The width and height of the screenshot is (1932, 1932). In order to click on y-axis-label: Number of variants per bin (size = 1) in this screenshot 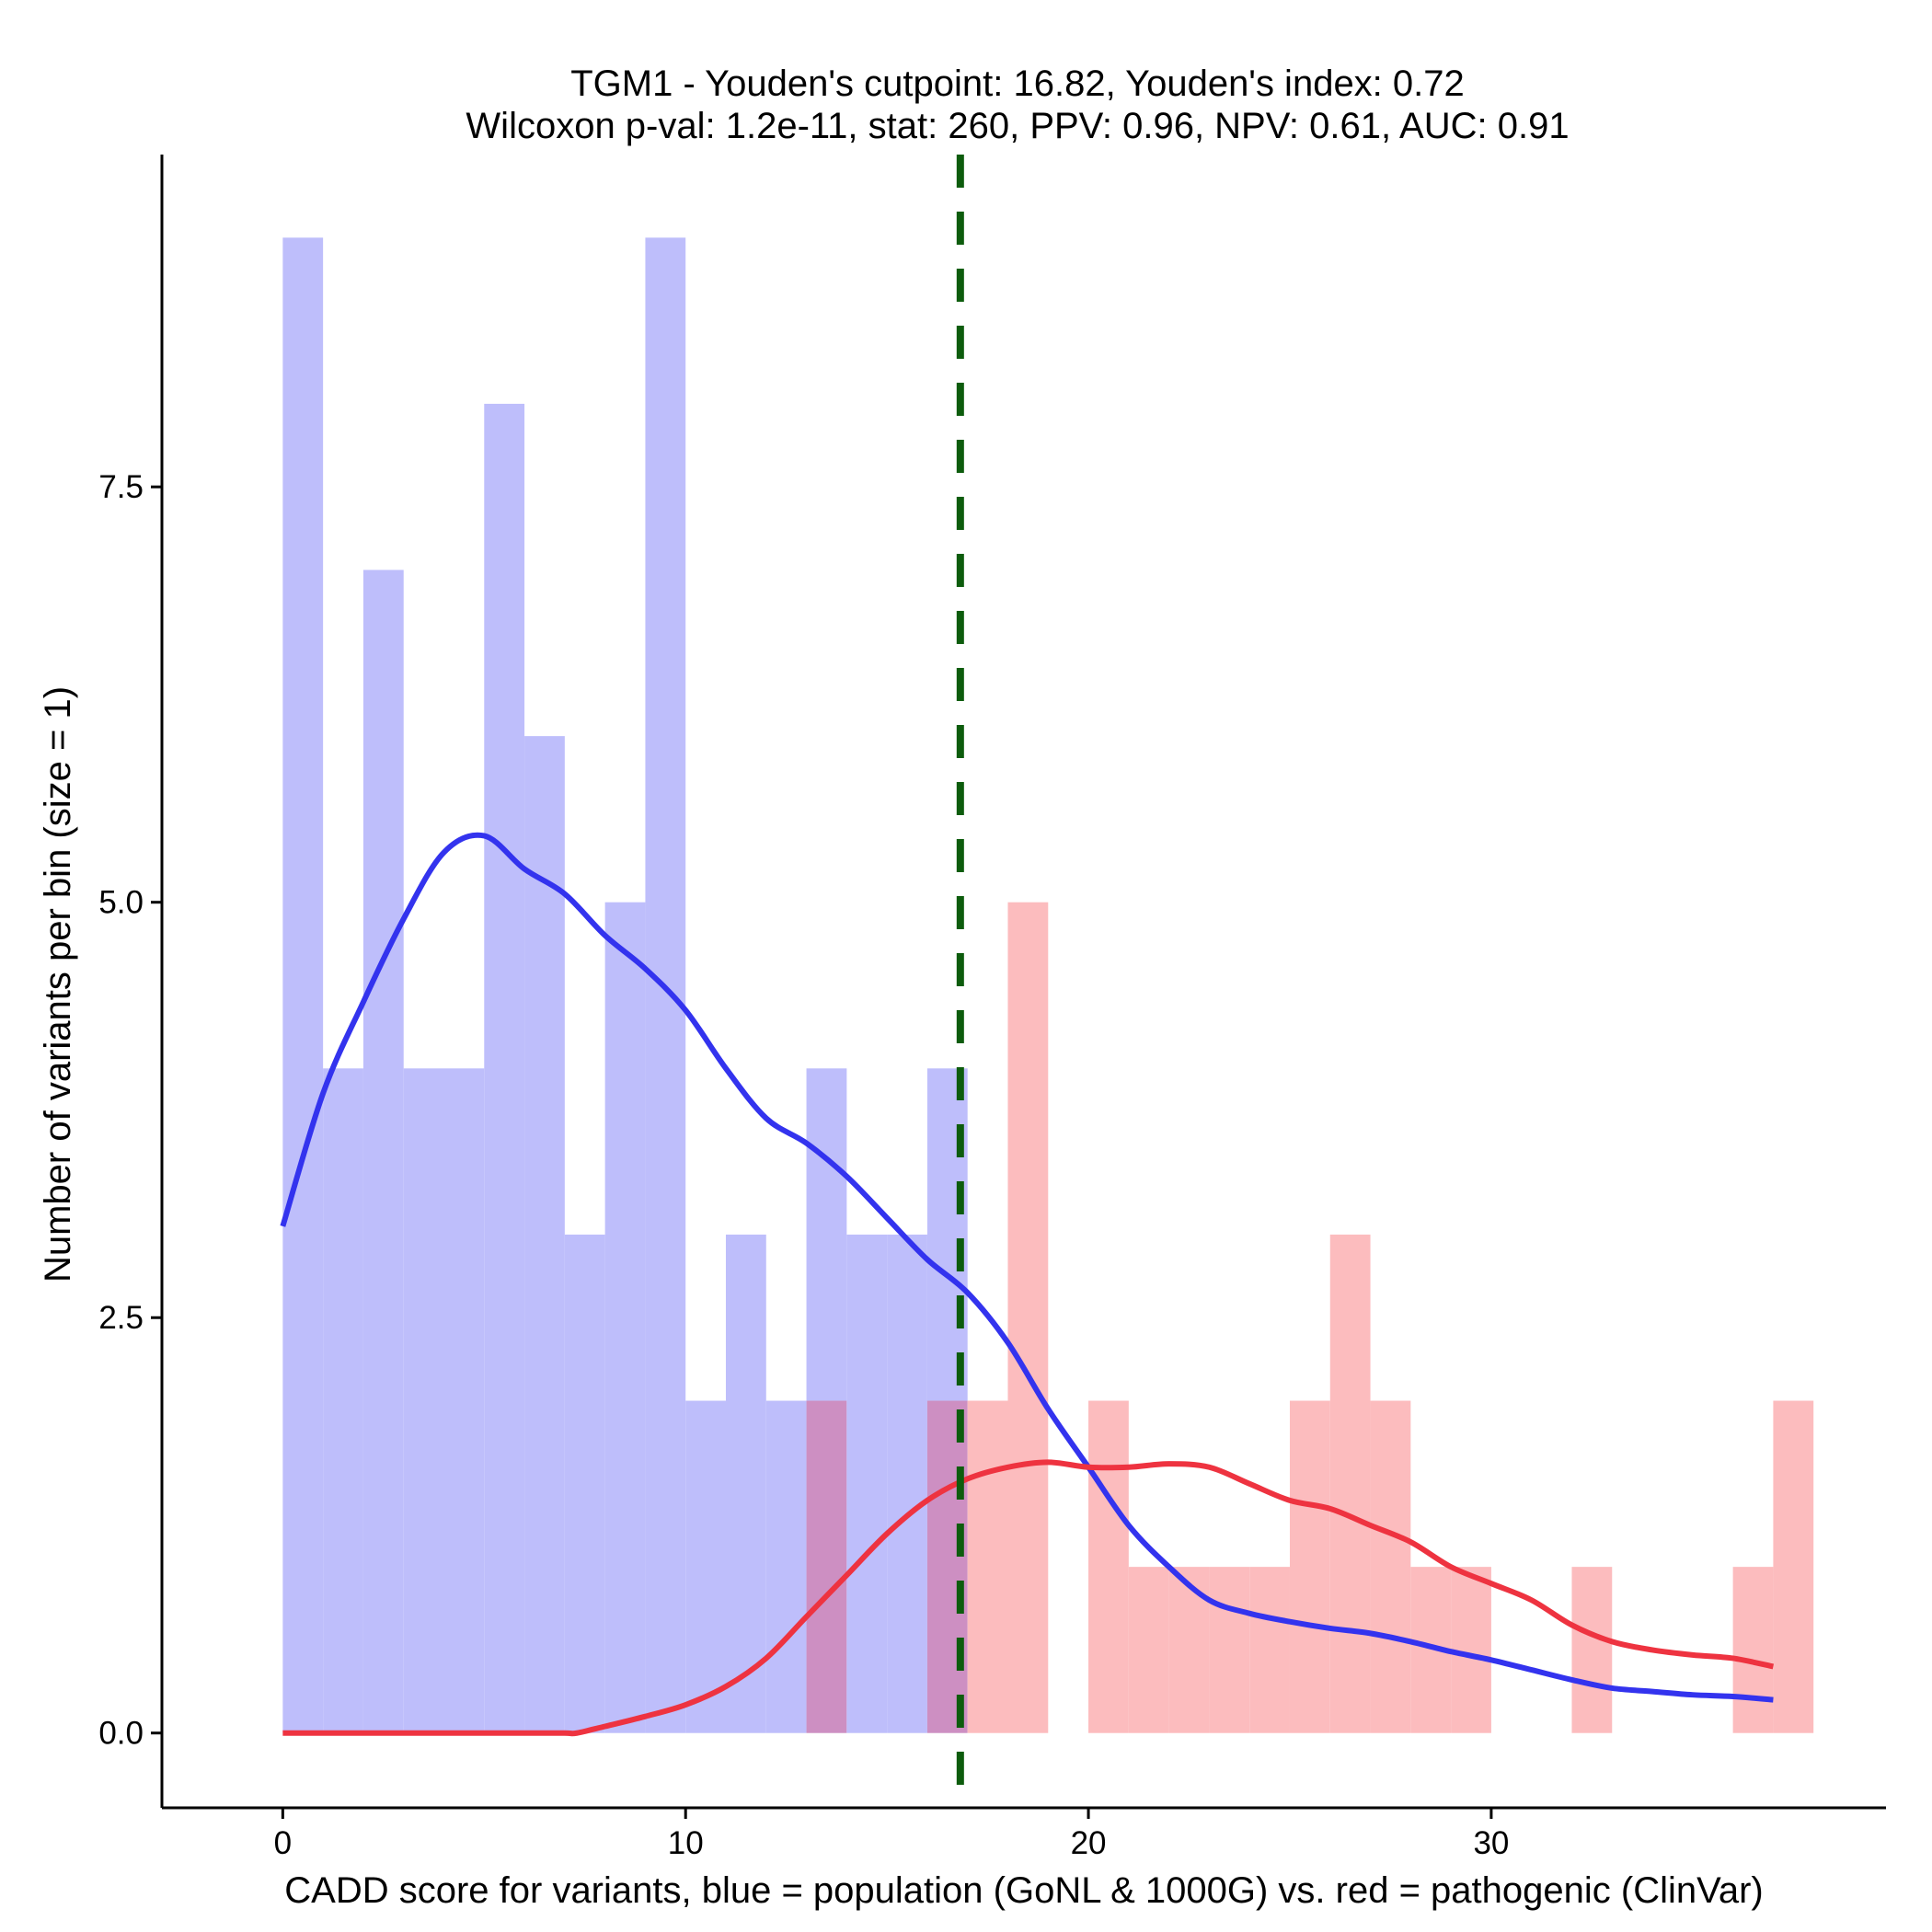, I will do `click(58, 984)`.